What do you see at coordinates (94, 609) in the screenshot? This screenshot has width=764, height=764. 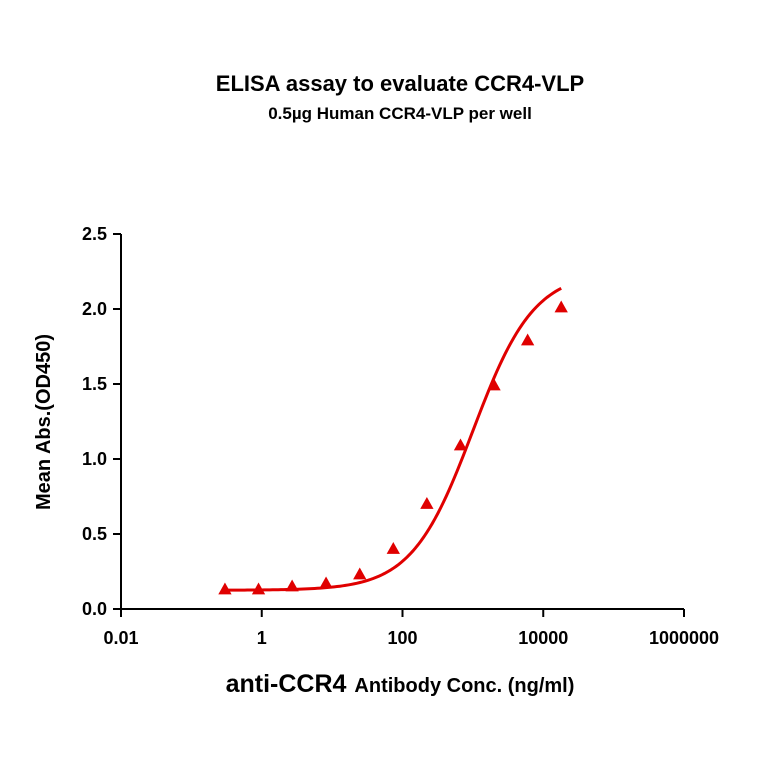 I see `y-tick-label: 0.0` at bounding box center [94, 609].